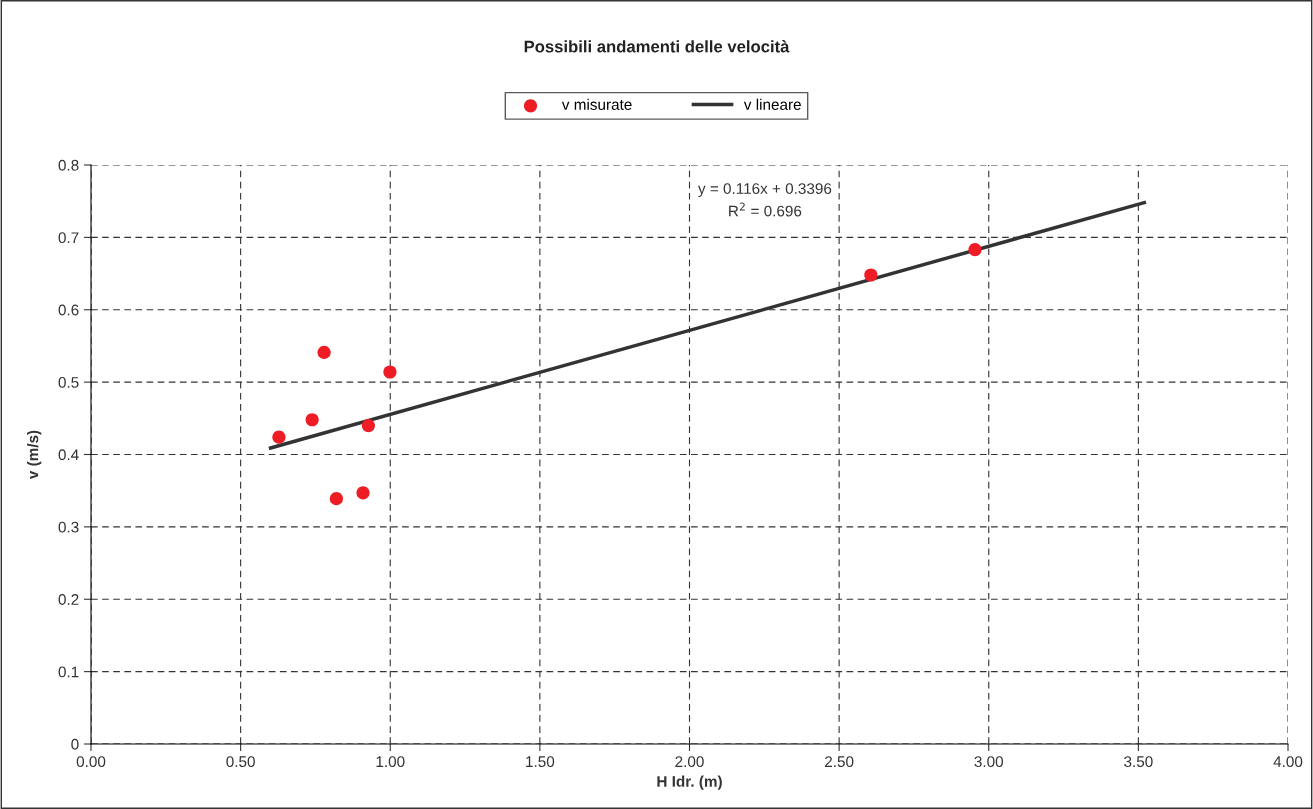 The height and width of the screenshot is (809, 1313). I want to click on y-tick-label: 0.6, so click(68, 310).